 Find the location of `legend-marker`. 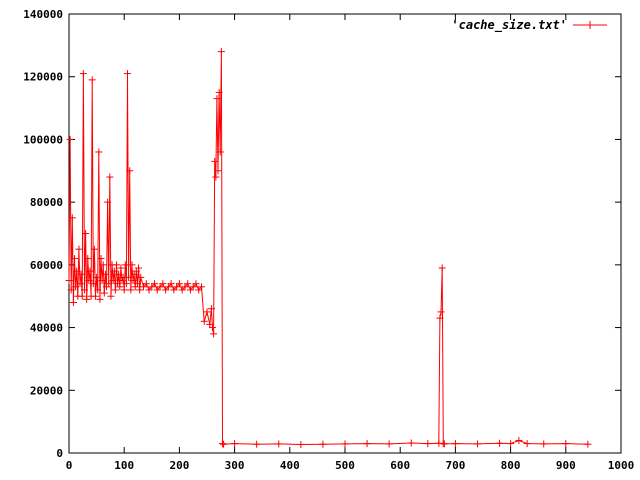

legend-marker is located at coordinates (590, 25).